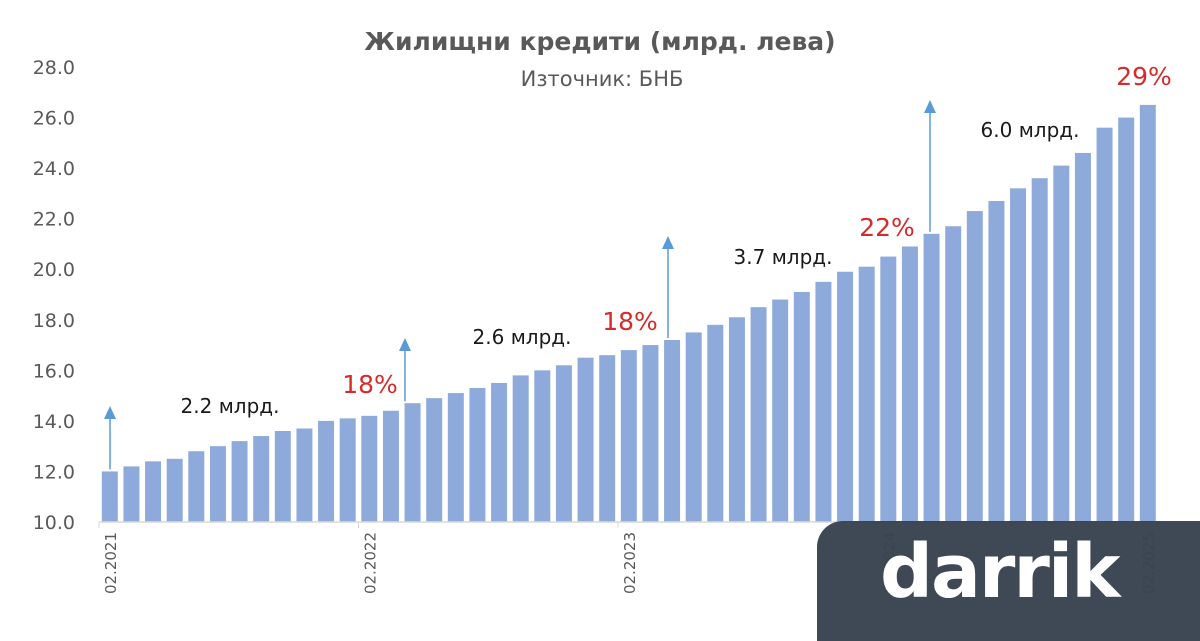  I want to click on y-tick-label: 24.0, so click(54, 169).